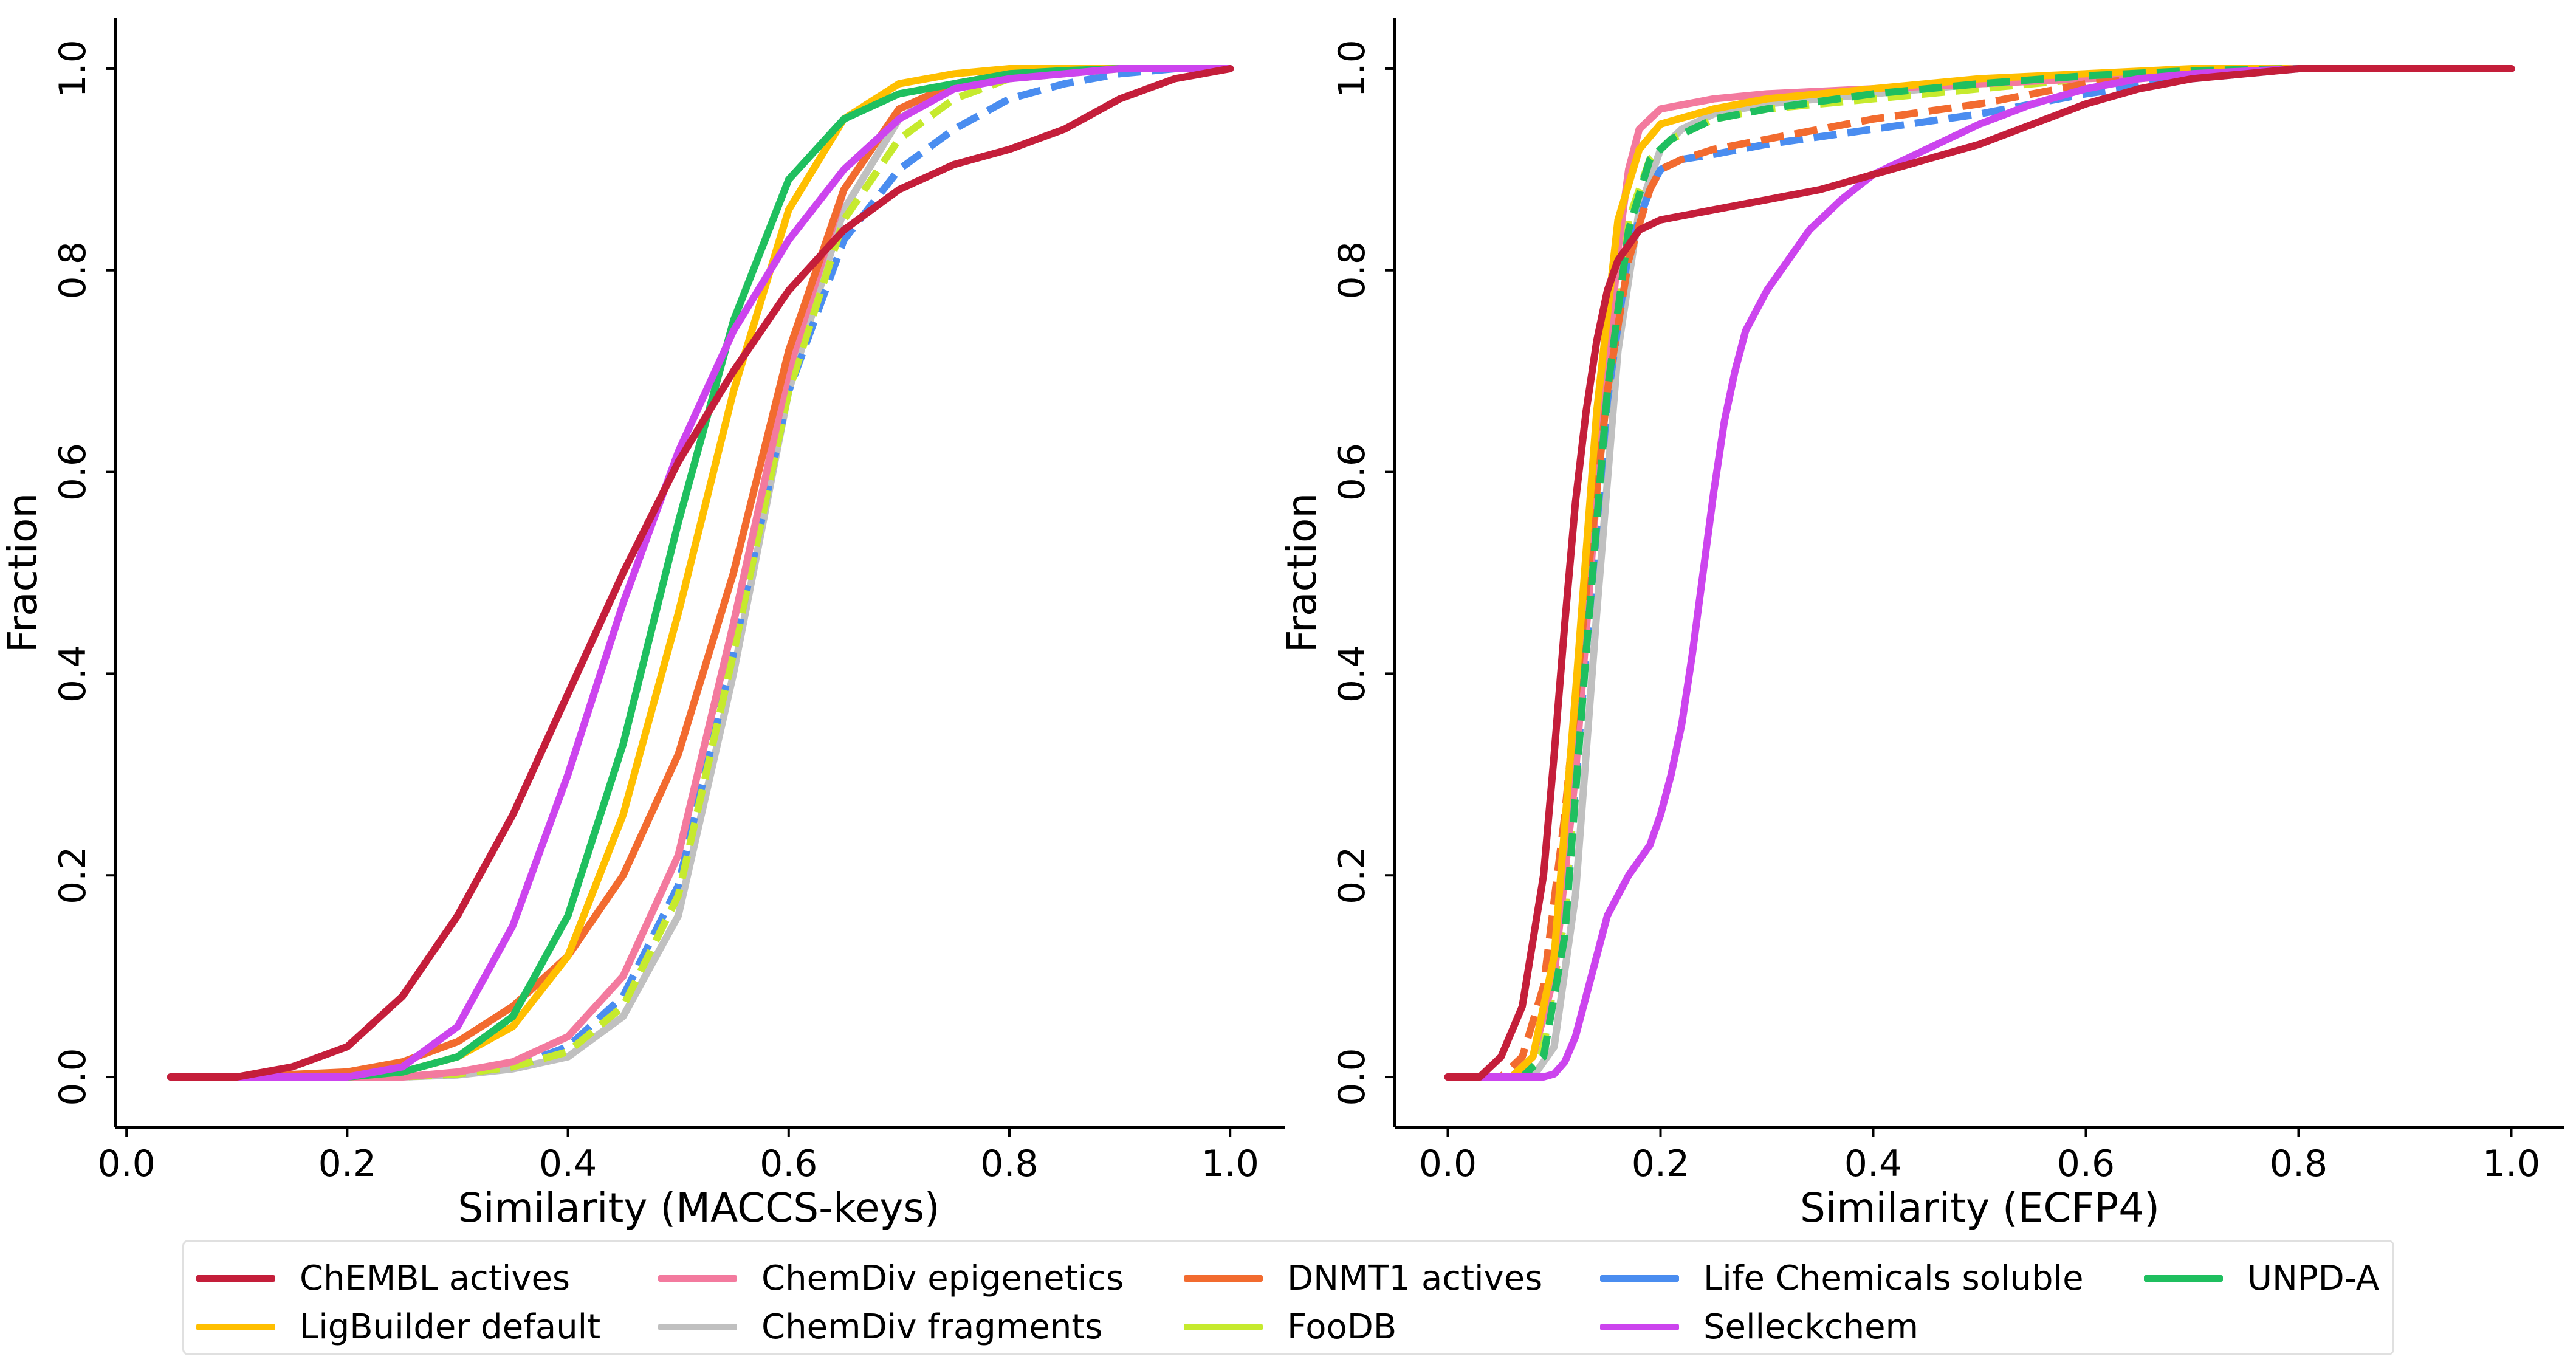 Image resolution: width=2576 pixels, height=1362 pixels. What do you see at coordinates (450, 1327) in the screenshot?
I see `legend-label: LigBuilder default` at bounding box center [450, 1327].